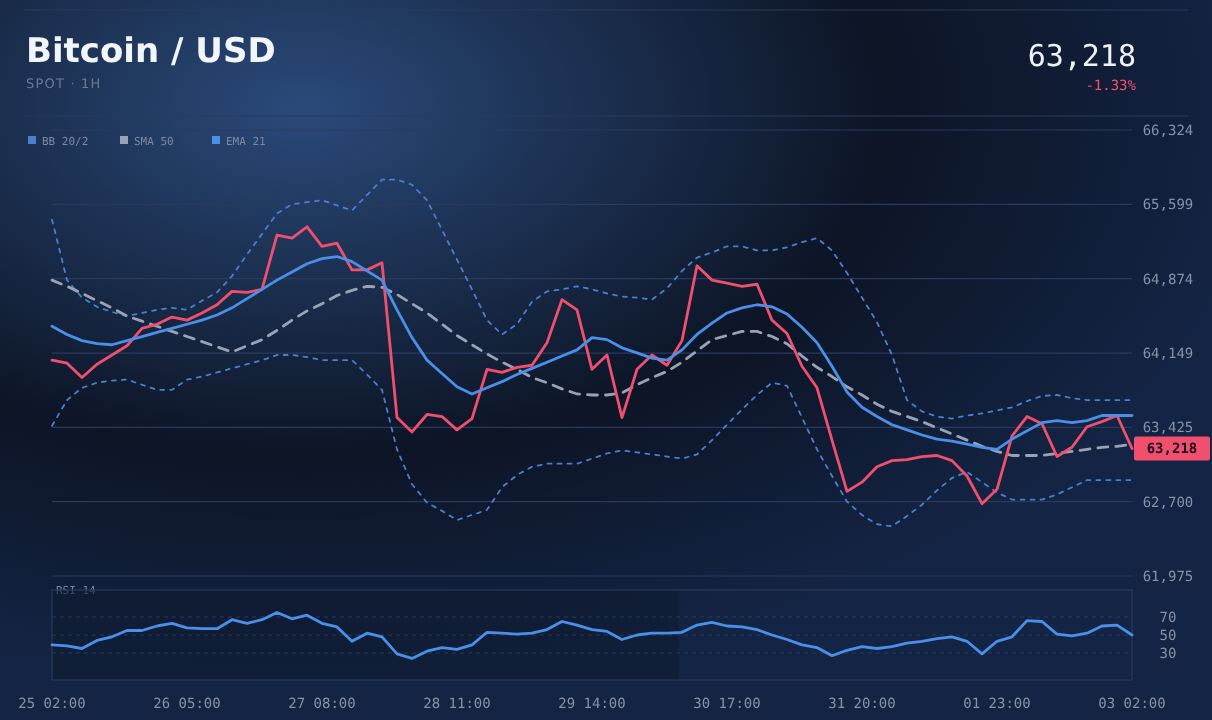  Describe the element at coordinates (592, 635) in the screenshot. I see `line-series` at that location.